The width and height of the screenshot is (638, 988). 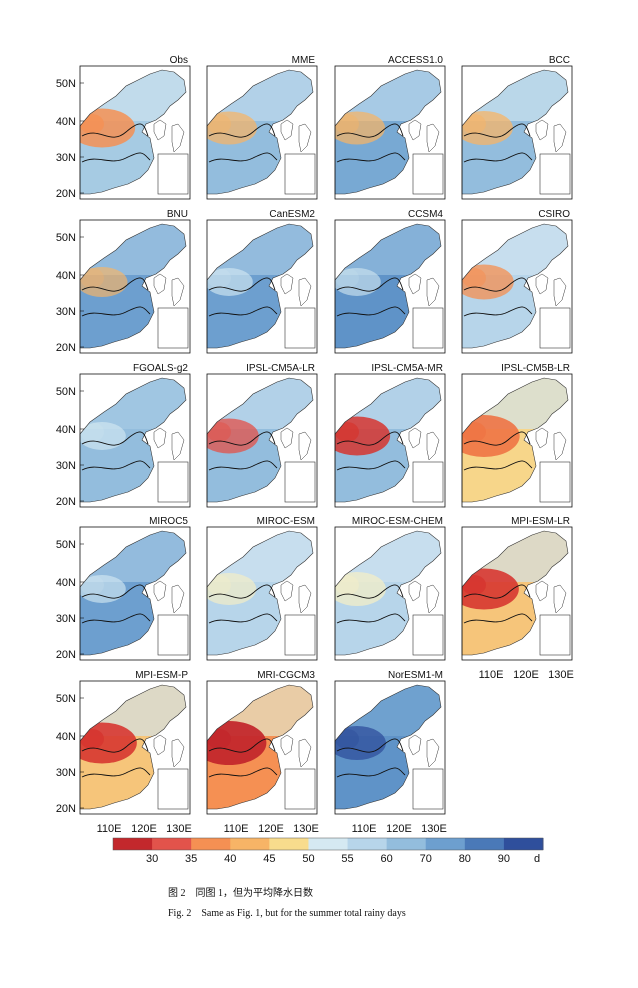 What do you see at coordinates (177, 214) in the screenshot?
I see `panel-title: BNU` at bounding box center [177, 214].